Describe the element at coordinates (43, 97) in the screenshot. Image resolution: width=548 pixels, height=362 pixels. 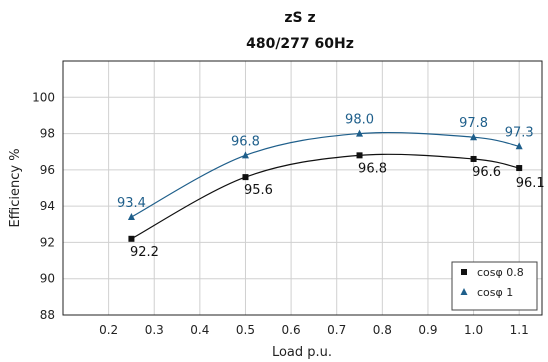
I see `y-tick-label: 100` at that location.